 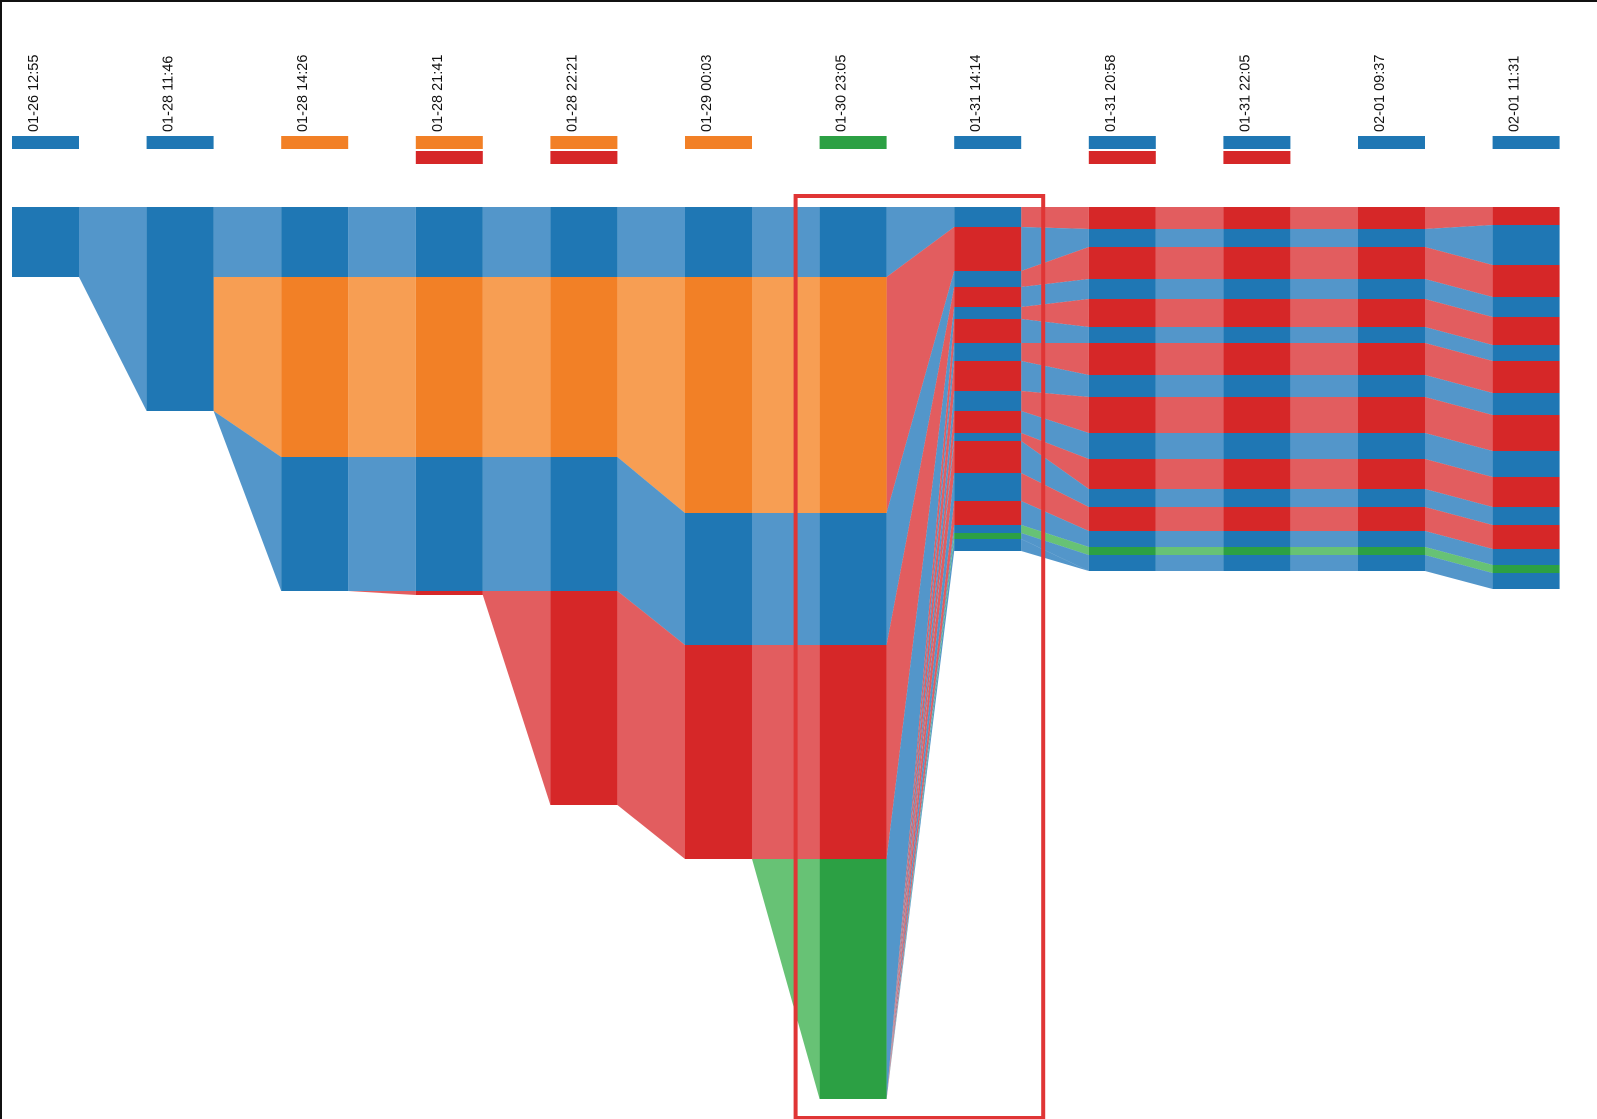 What do you see at coordinates (1515, 94) in the screenshot?
I see `time-label-11: 02-01 11:31` at bounding box center [1515, 94].